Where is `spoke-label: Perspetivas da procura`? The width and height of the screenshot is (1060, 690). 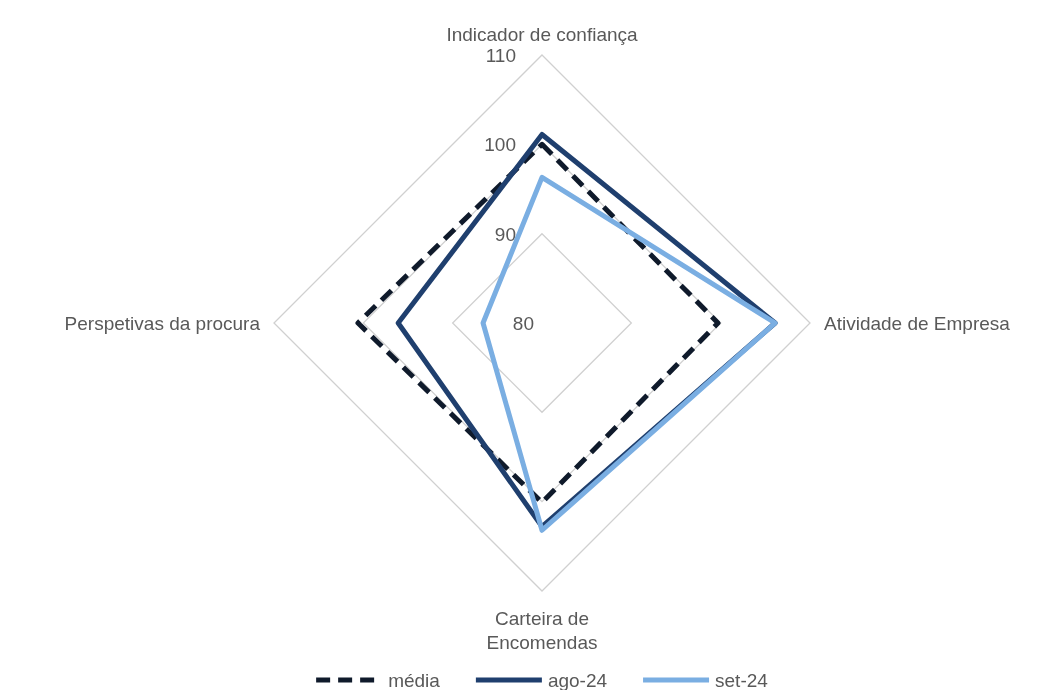 spoke-label: Perspetivas da procura is located at coordinates (162, 323).